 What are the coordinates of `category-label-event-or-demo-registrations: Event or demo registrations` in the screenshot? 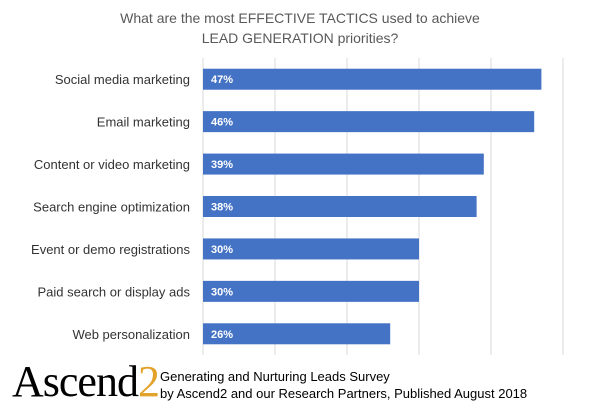 It's located at (110, 249).